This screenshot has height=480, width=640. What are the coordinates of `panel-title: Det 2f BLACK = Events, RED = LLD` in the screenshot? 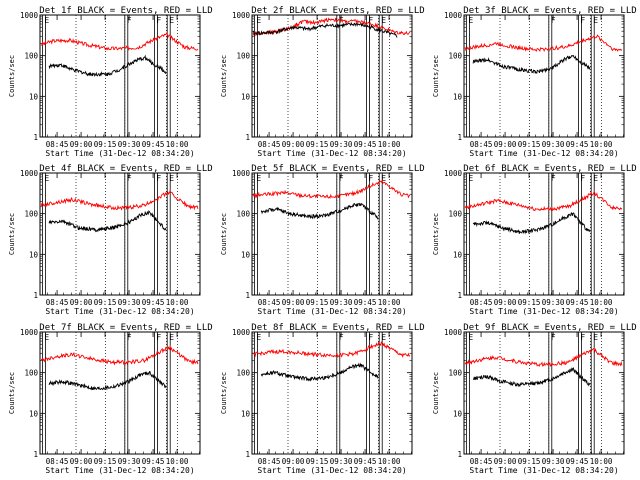 It's located at (337, 11).